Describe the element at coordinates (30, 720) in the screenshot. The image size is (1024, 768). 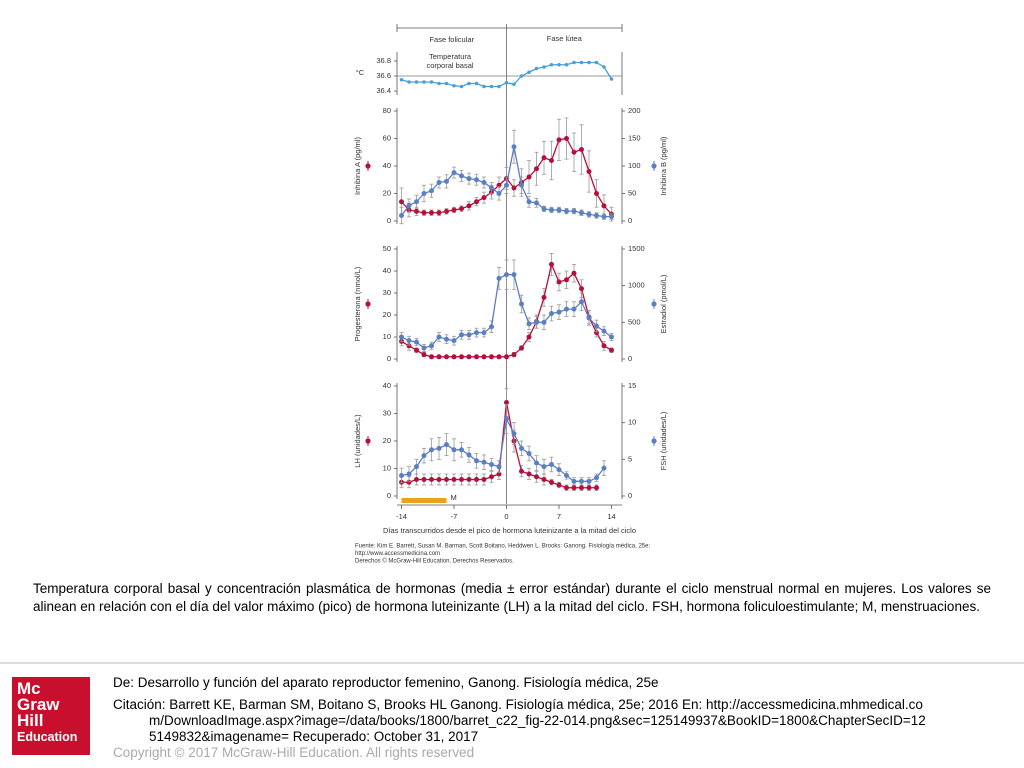
I see `logo-text: Hill` at that location.